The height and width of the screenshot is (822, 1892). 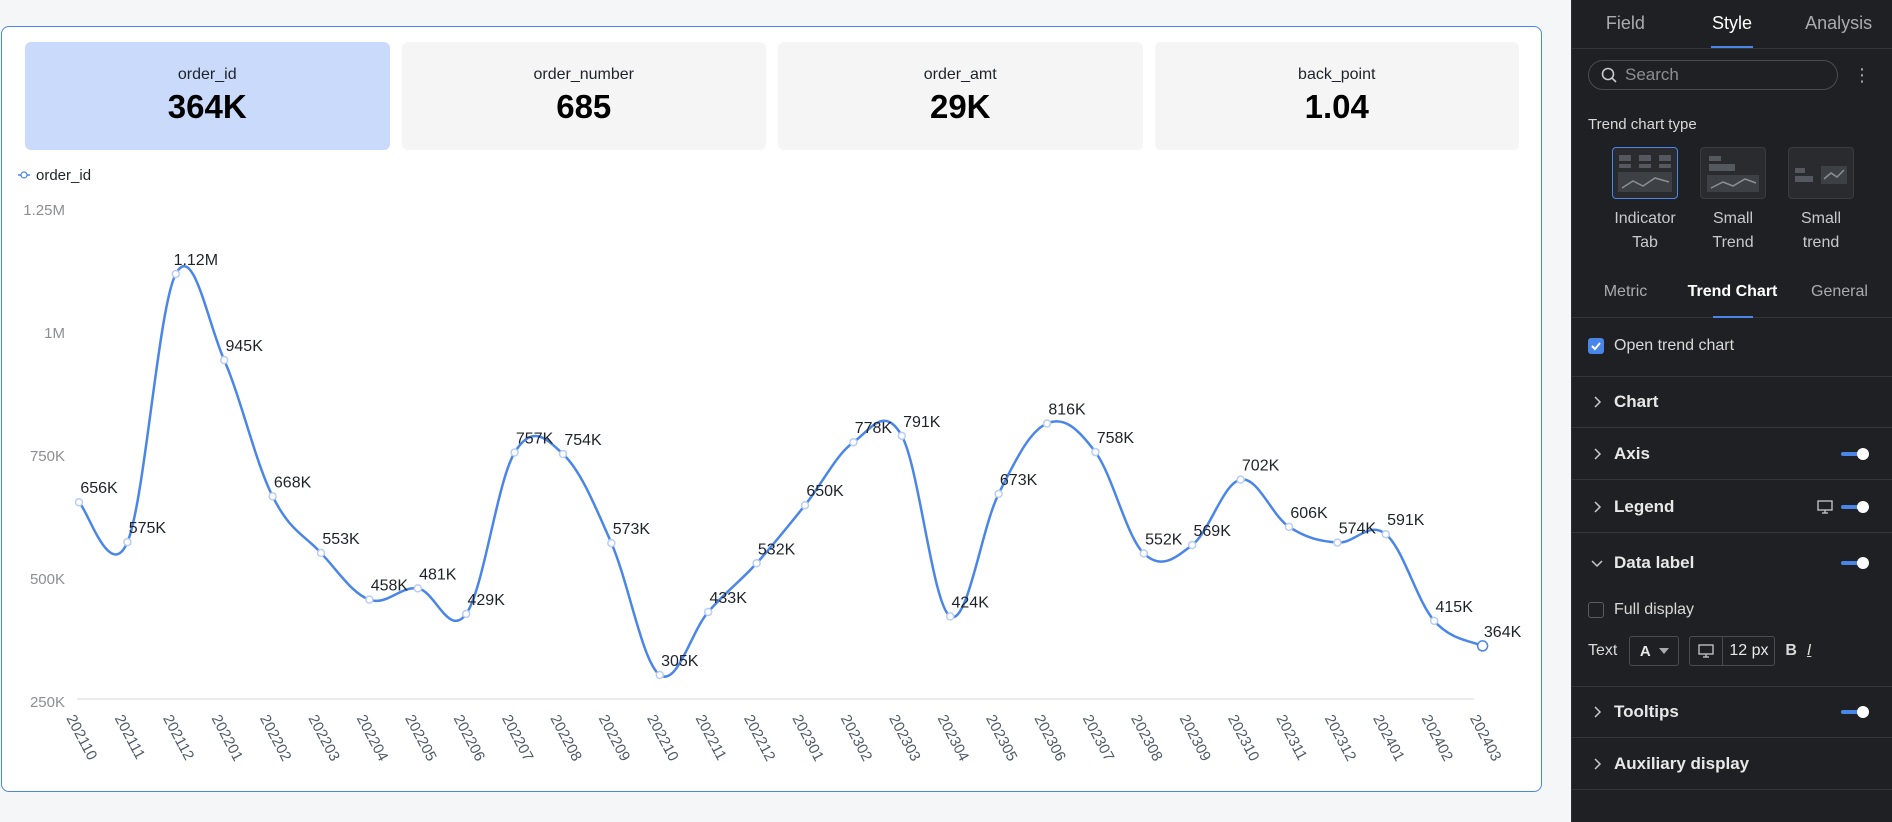 What do you see at coordinates (960, 106) in the screenshot?
I see `kpi-value: 29K` at bounding box center [960, 106].